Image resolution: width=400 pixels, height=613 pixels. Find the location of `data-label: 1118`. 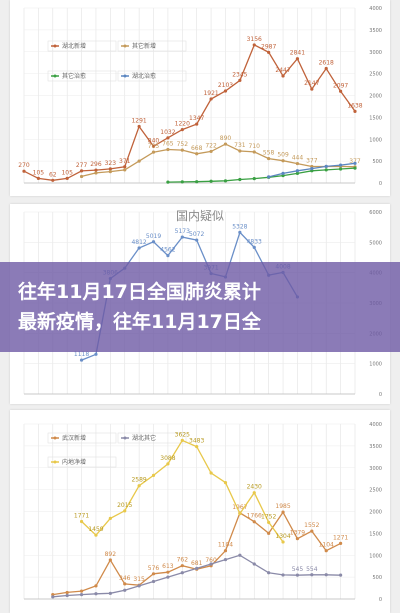

data-label: 1118 is located at coordinates (81, 354).